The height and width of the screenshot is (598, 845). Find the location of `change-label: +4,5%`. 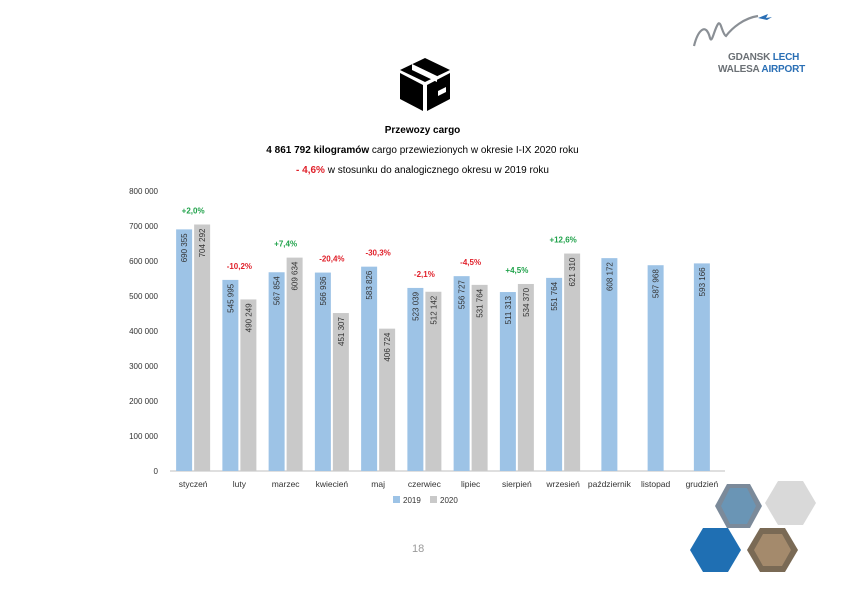

change-label: +4,5% is located at coordinates (516, 270).